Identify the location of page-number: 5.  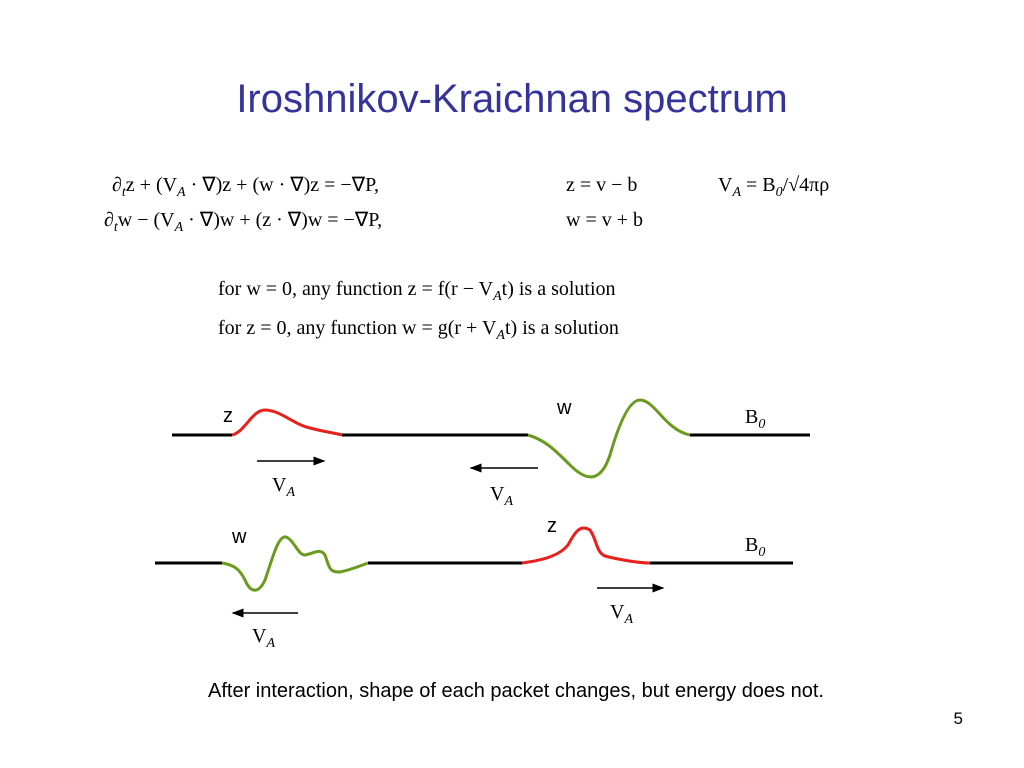
(958, 718).